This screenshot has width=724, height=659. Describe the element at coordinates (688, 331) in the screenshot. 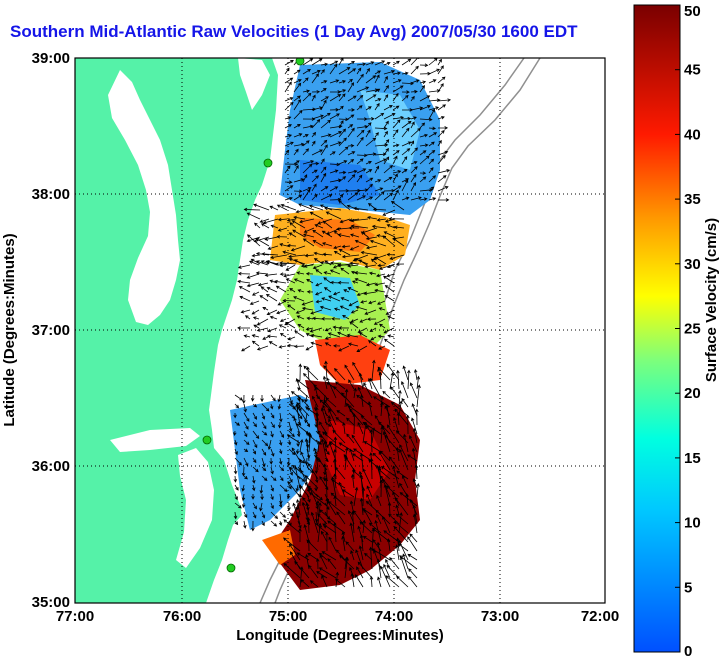

I see `colorbar-ticks: 0 5 10 15 20 25 30 35 40 45 50` at that location.